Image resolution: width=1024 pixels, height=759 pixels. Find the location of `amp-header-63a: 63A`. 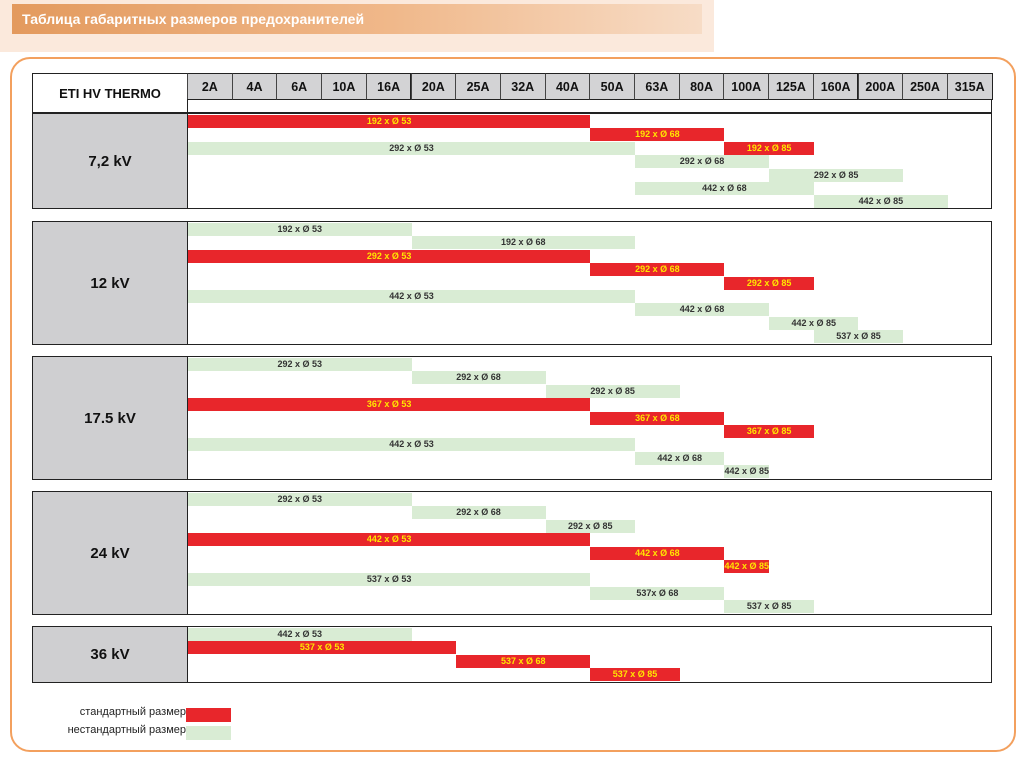

amp-header-63a: 63A is located at coordinates (657, 86).